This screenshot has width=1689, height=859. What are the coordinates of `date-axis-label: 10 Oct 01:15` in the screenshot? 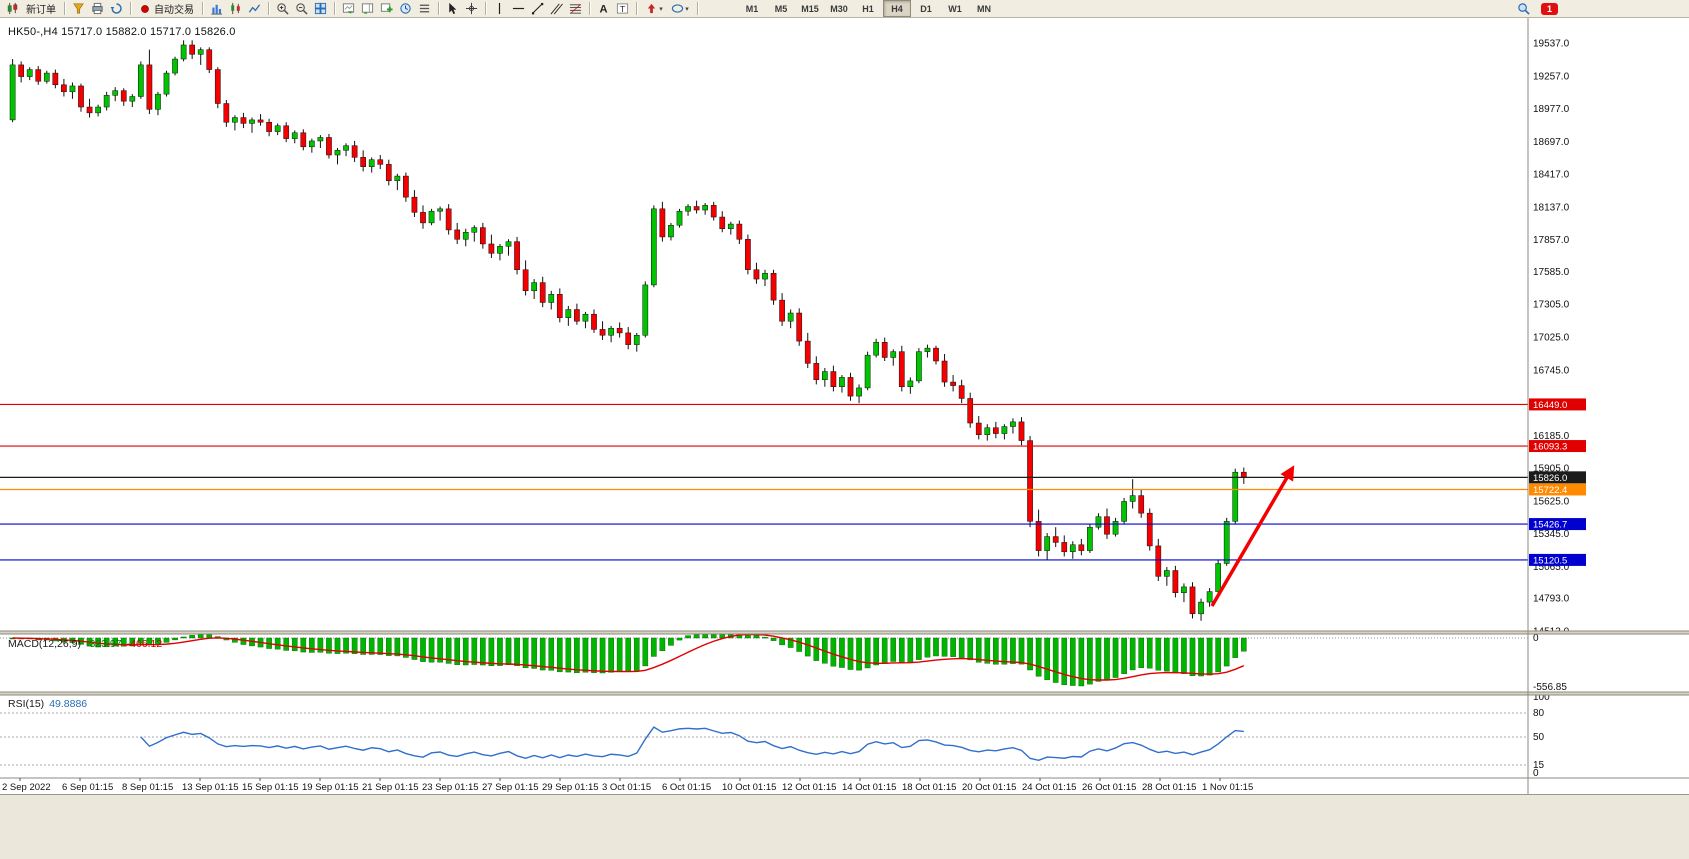 It's located at (749, 787).